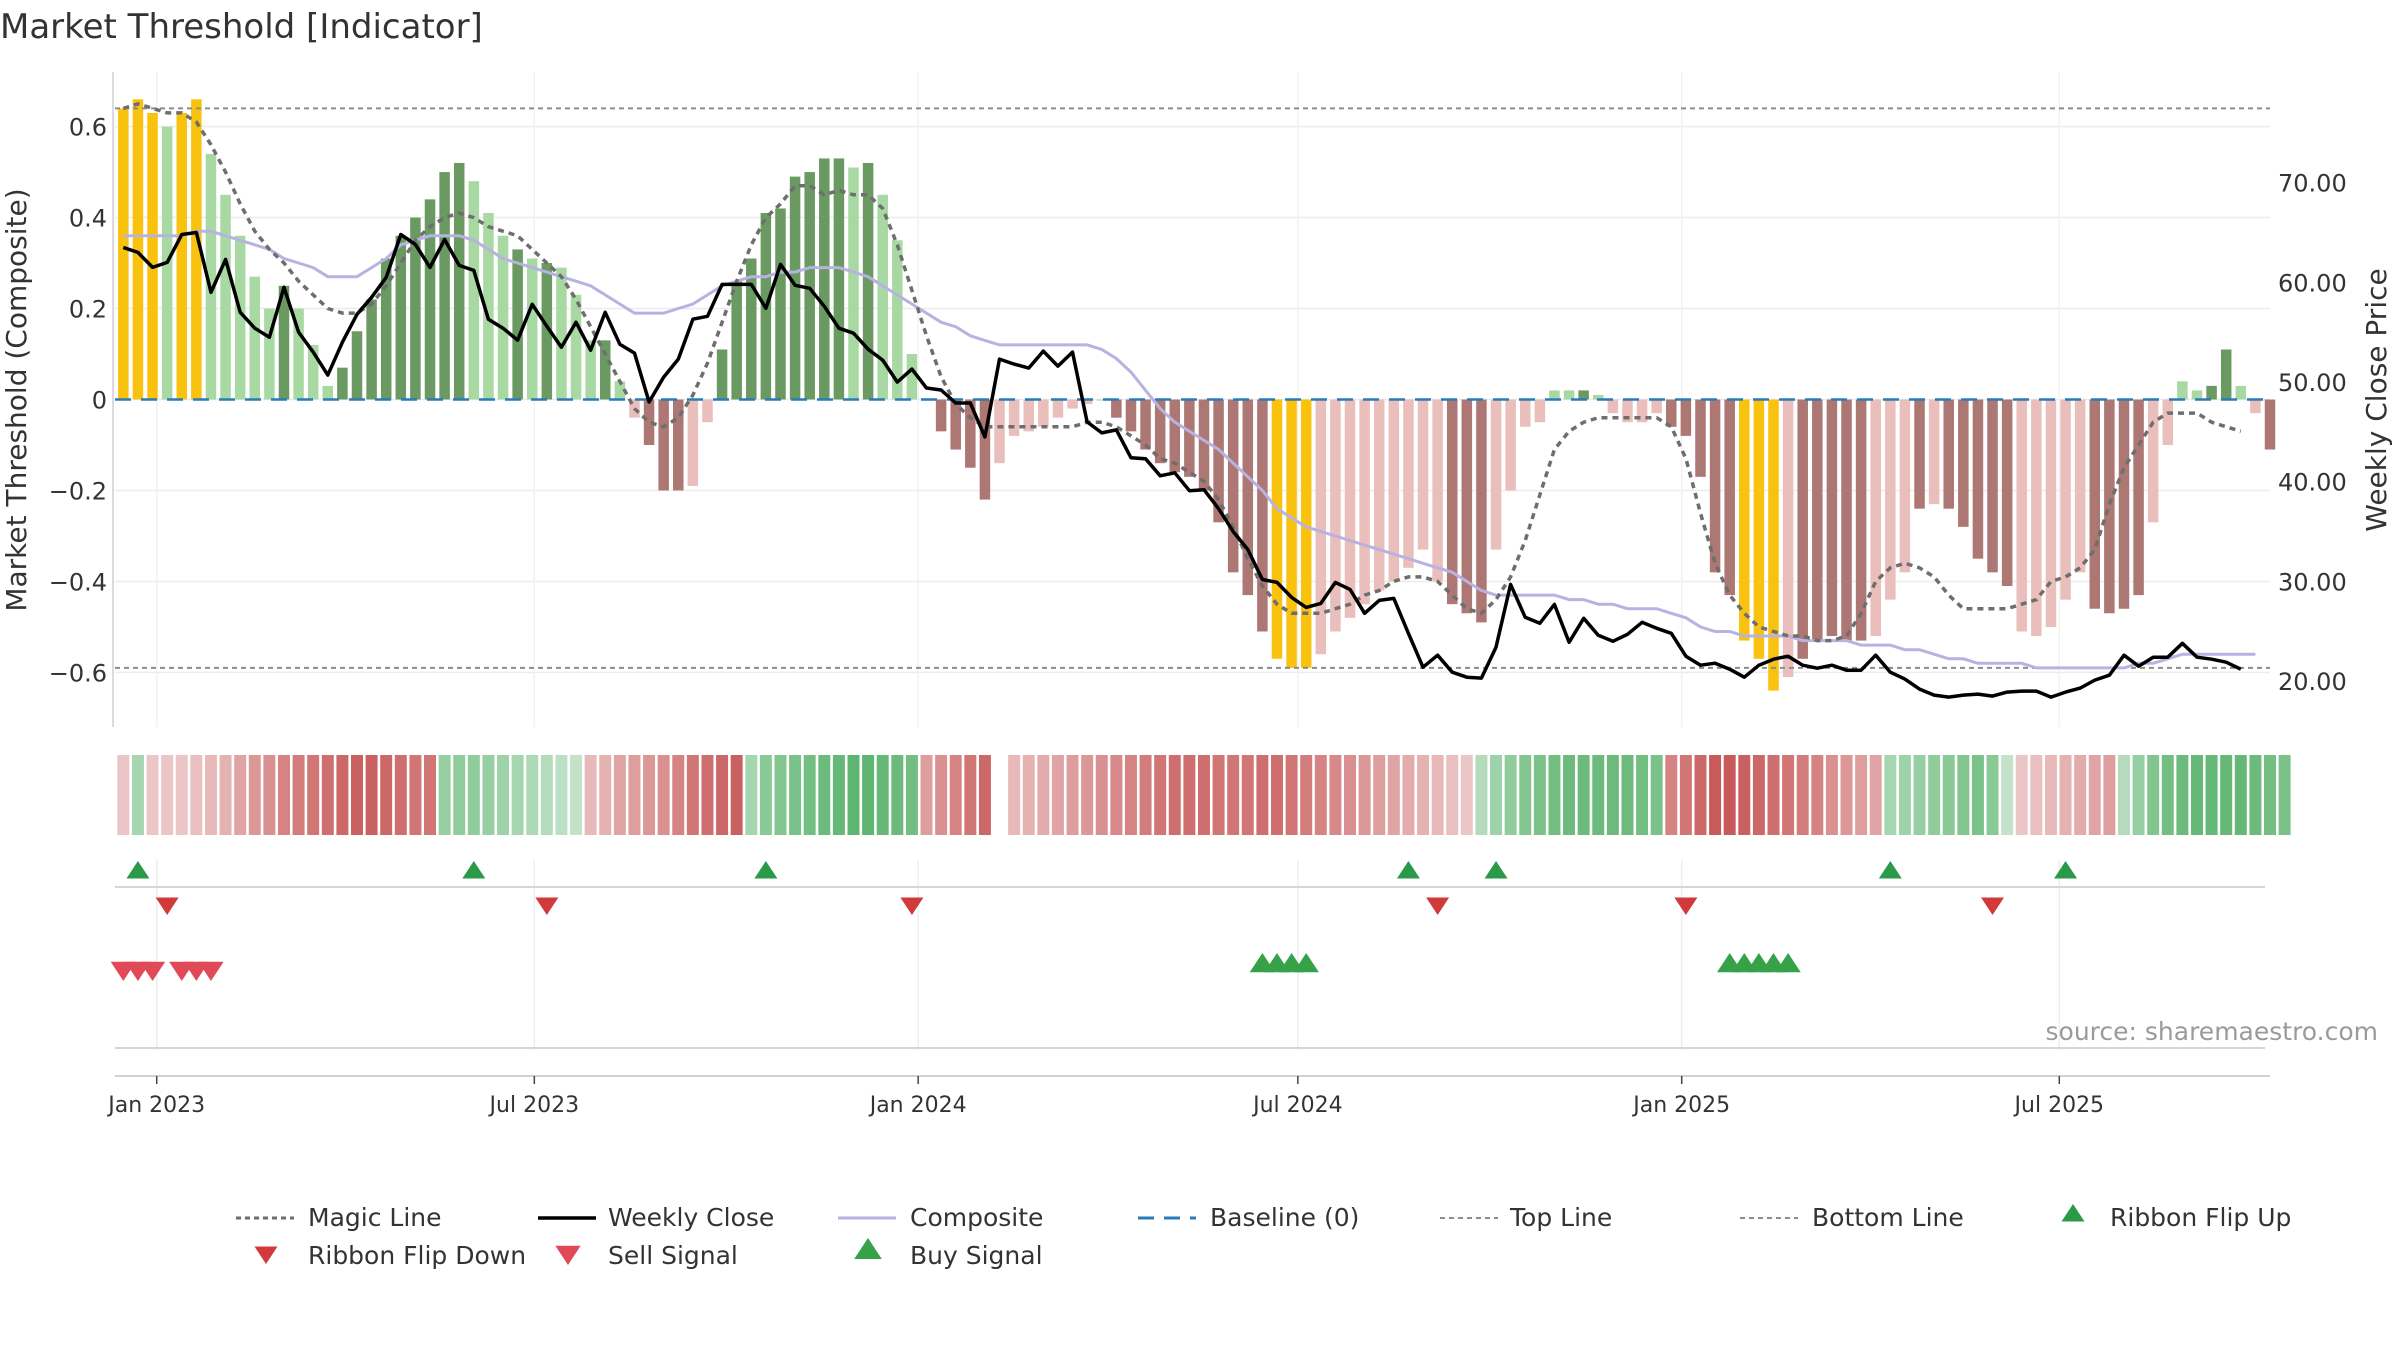  I want to click on ribbon-panel, so click(1204, 795).